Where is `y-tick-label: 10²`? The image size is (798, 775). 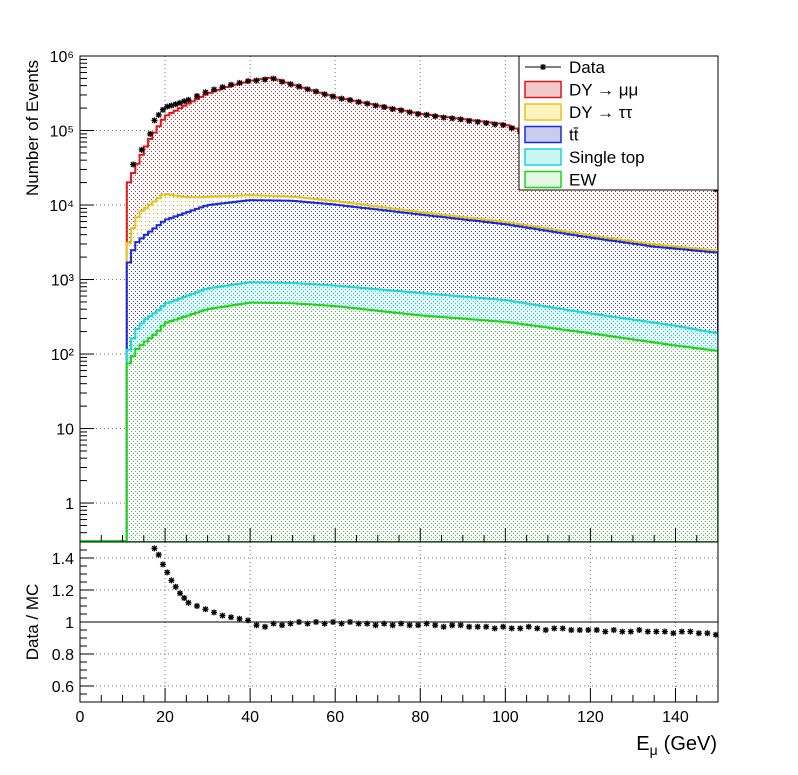
y-tick-label: 10² is located at coordinates (63, 355).